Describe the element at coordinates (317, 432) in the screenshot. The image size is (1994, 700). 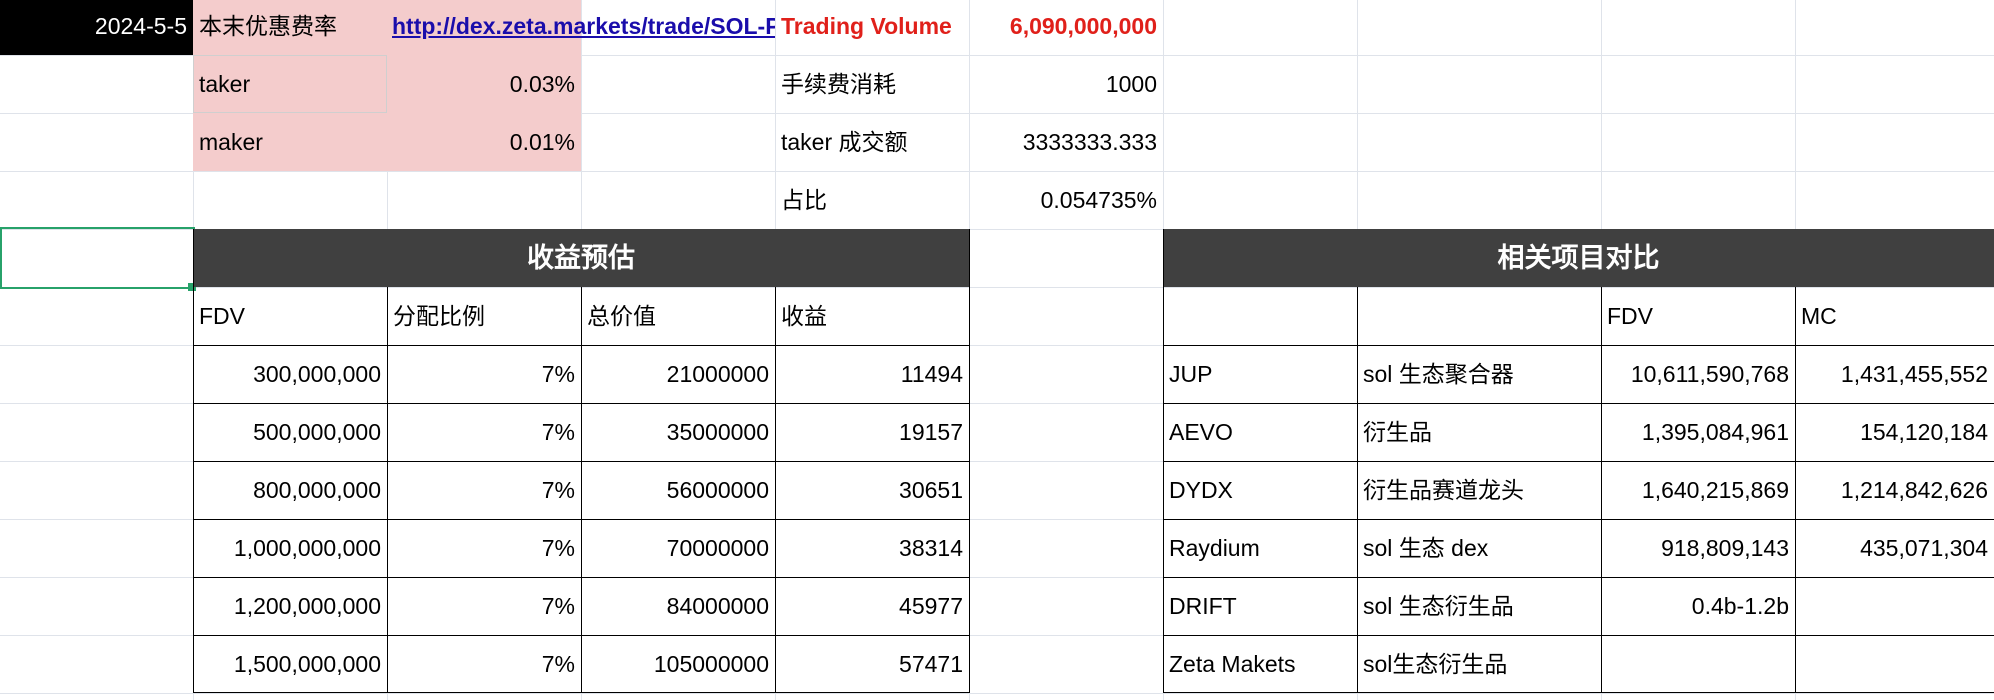
I see `estimate-cell: 500,000,000` at that location.